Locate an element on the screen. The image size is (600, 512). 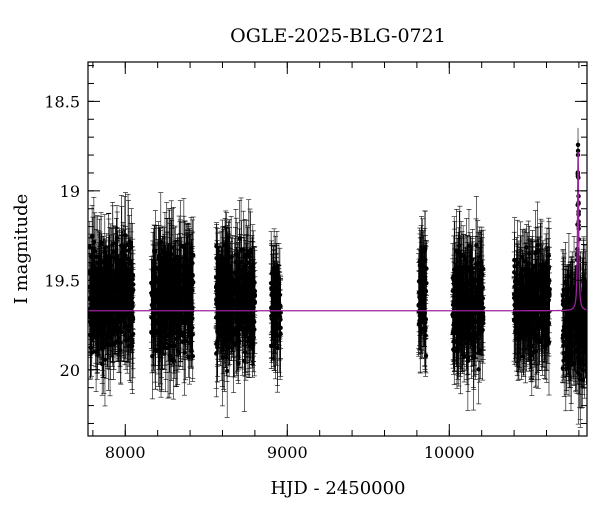
y-tick-label: 19 is located at coordinates (70, 191).